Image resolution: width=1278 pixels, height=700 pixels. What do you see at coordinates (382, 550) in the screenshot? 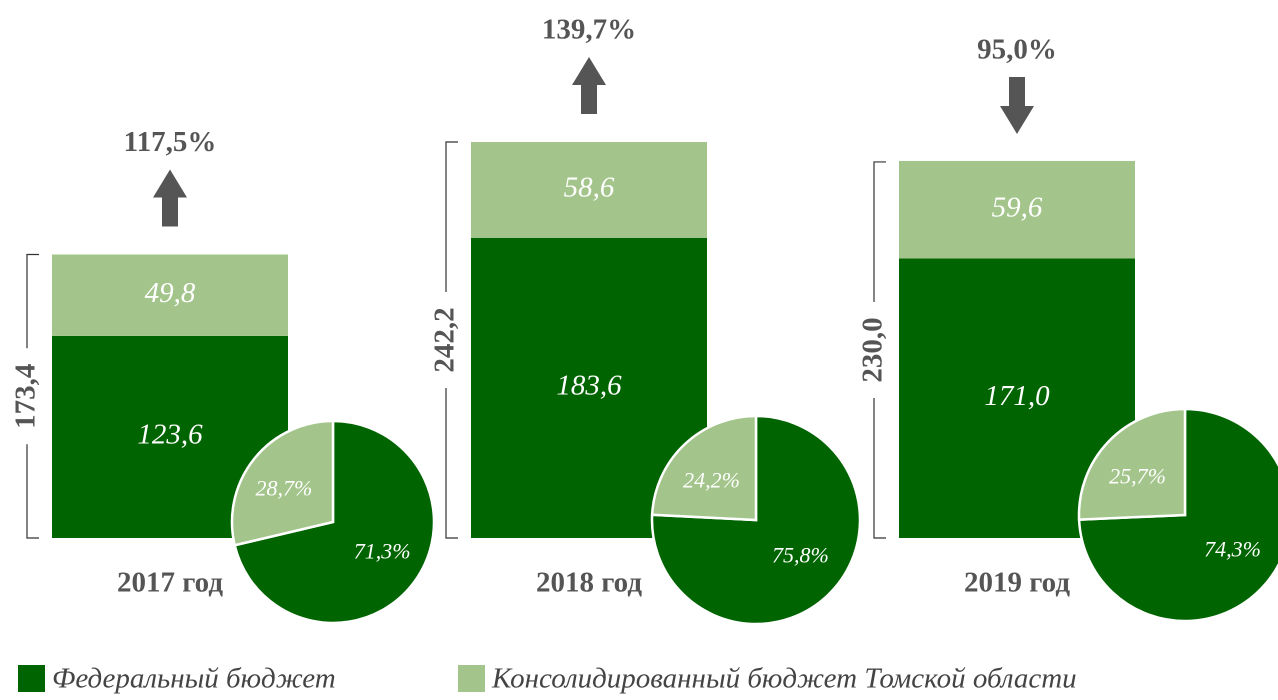
I see `pie-label: 71,3%` at bounding box center [382, 550].